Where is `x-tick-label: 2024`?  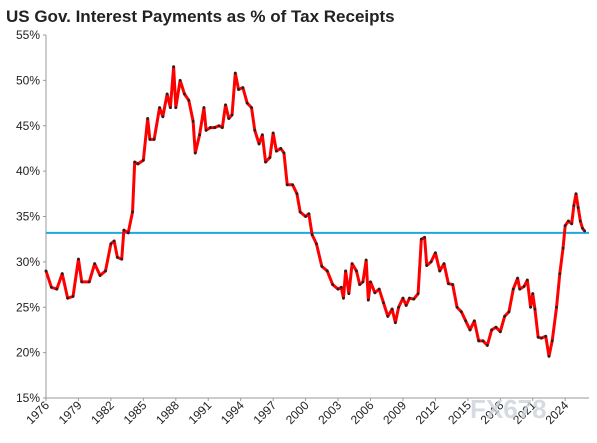
x-tick-label: 2024 is located at coordinates (557, 412).